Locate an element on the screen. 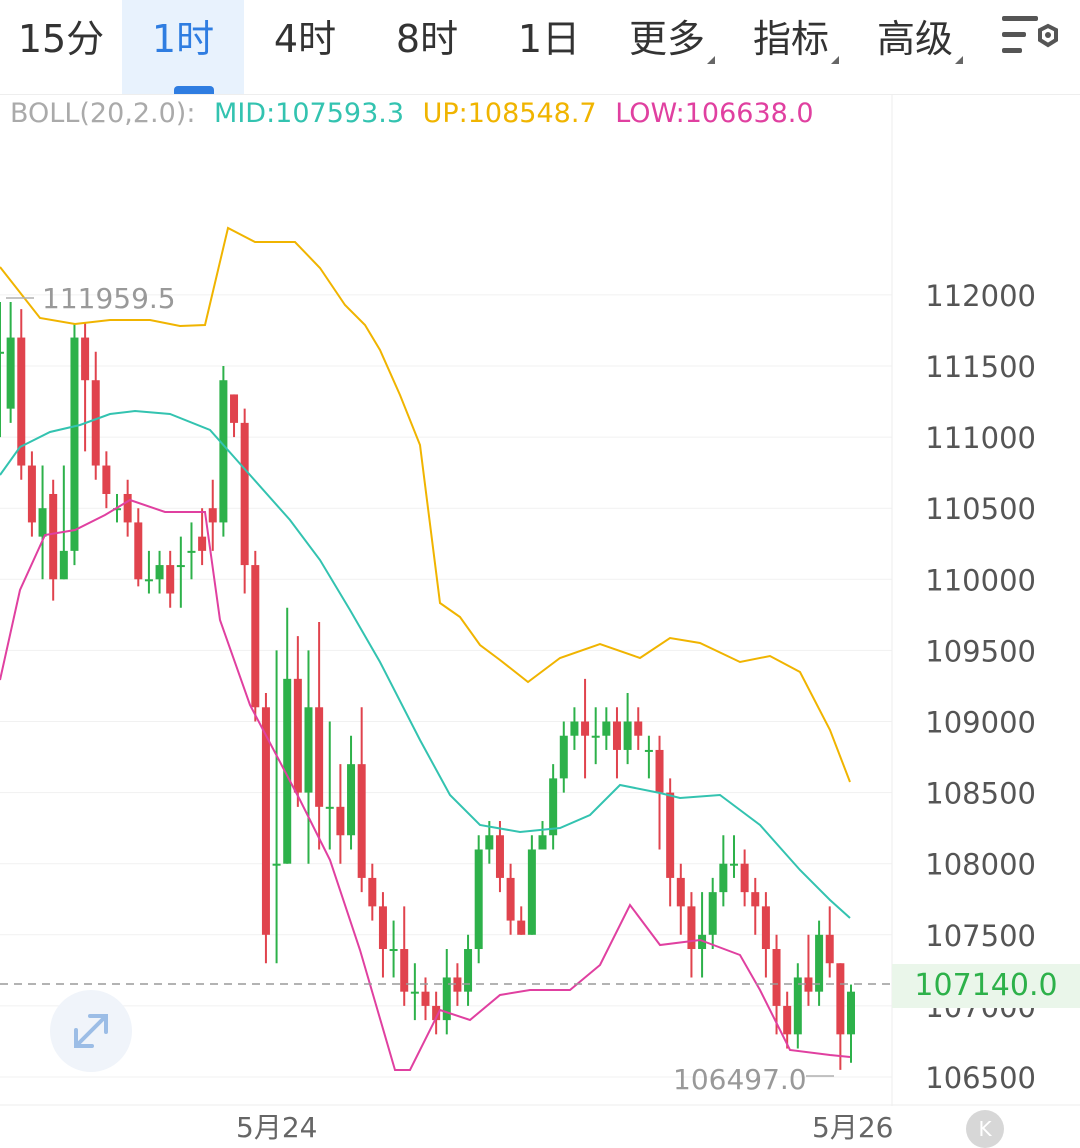  settings-sliders-icon is located at coordinates (1030, 37).